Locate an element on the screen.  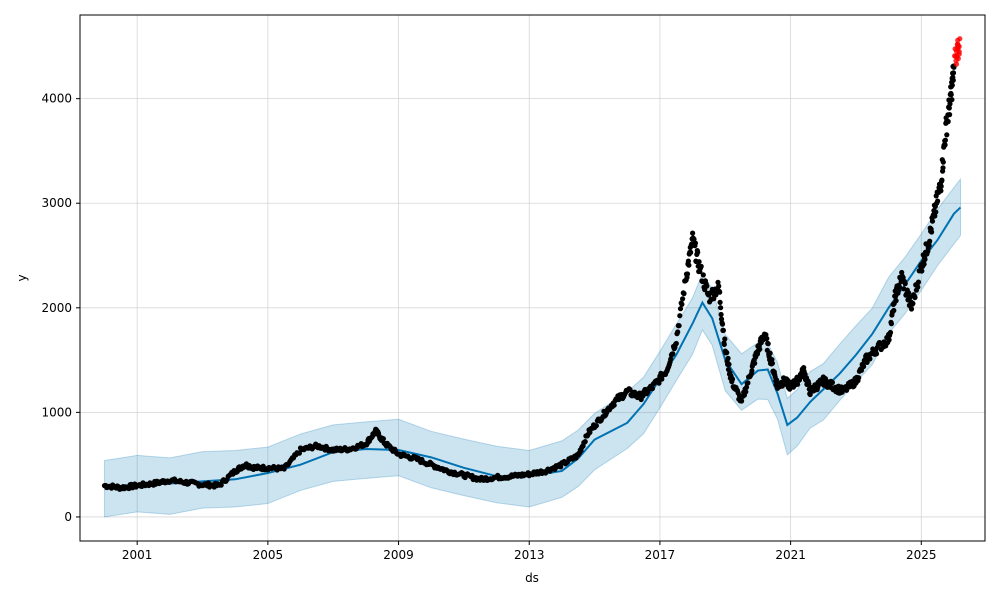
x-tick-label: 2005 is located at coordinates (268, 555).